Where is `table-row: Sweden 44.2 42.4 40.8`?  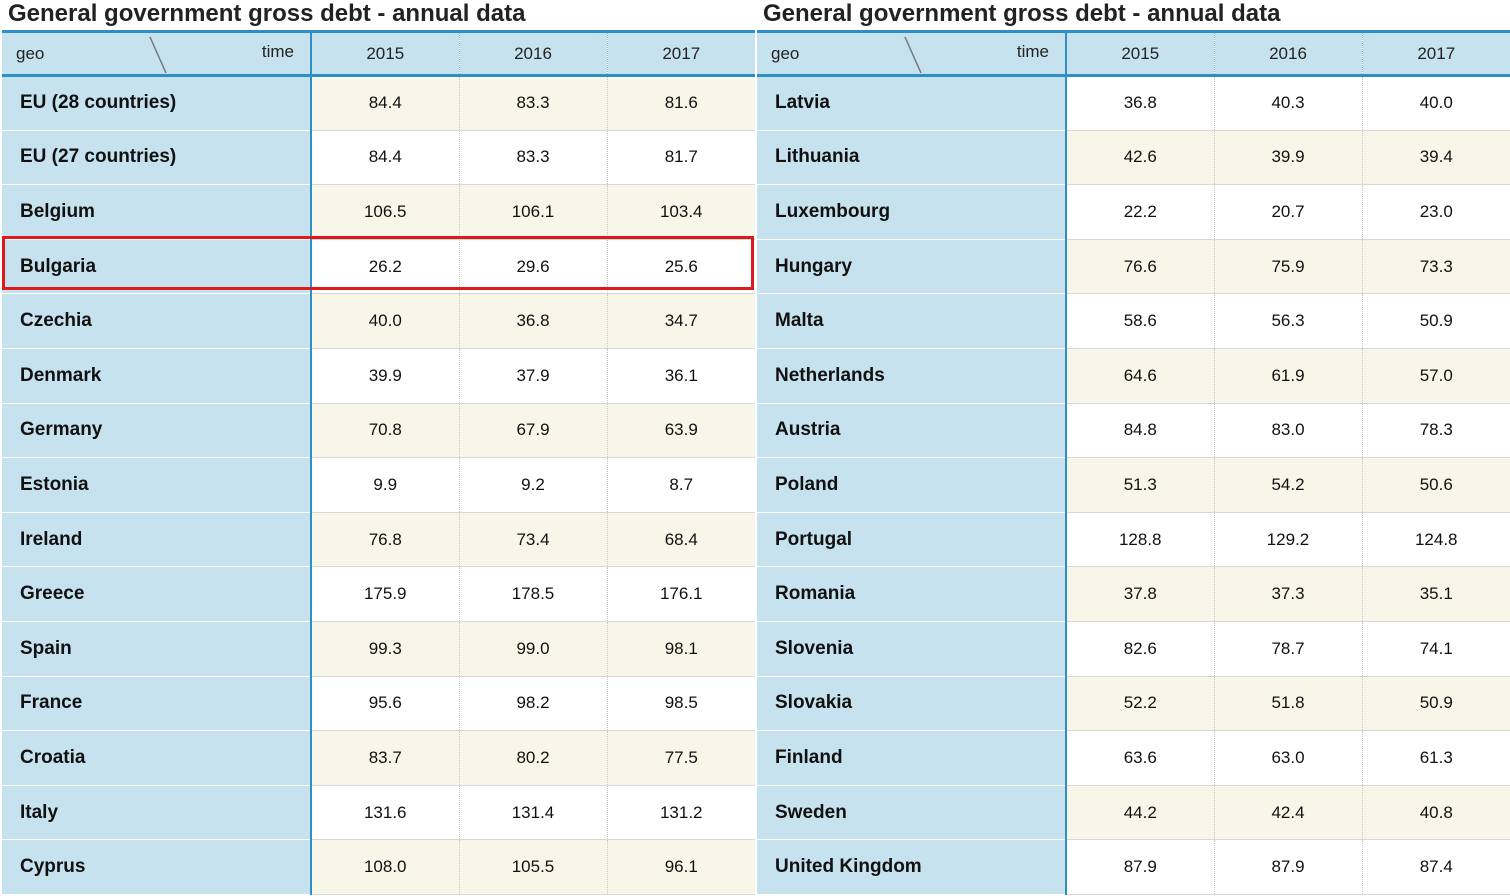
table-row: Sweden 44.2 42.4 40.8 is located at coordinates (1133, 813).